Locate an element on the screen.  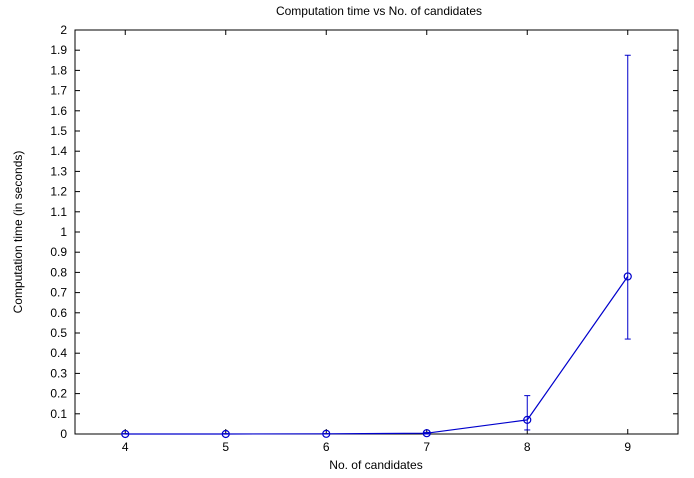
y-tick-label: 0.1 is located at coordinates (58, 414).